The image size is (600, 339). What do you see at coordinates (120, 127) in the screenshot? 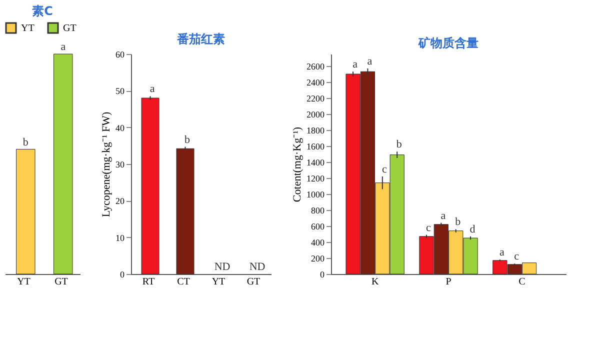
I see `y-tick-label: 40` at bounding box center [120, 127].